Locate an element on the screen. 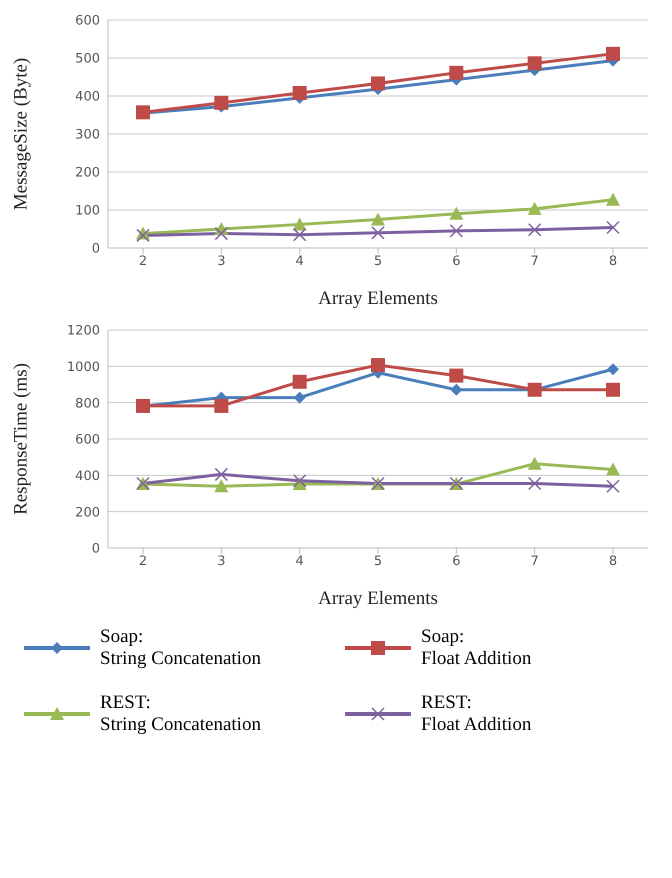  legend-label: REST: String Concatenation is located at coordinates (180, 714).